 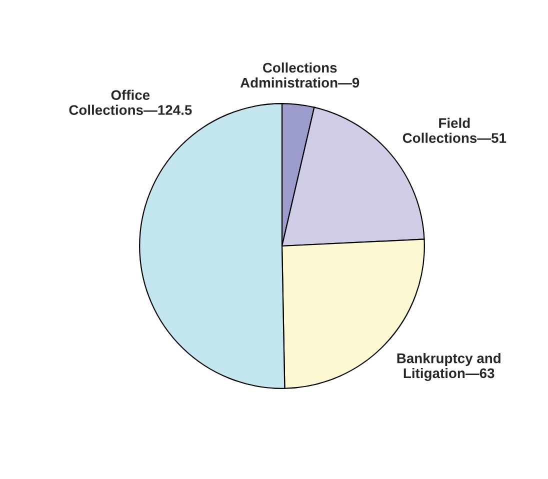 I want to click on slice-label: Office Collections—124.5, so click(x=130, y=102).